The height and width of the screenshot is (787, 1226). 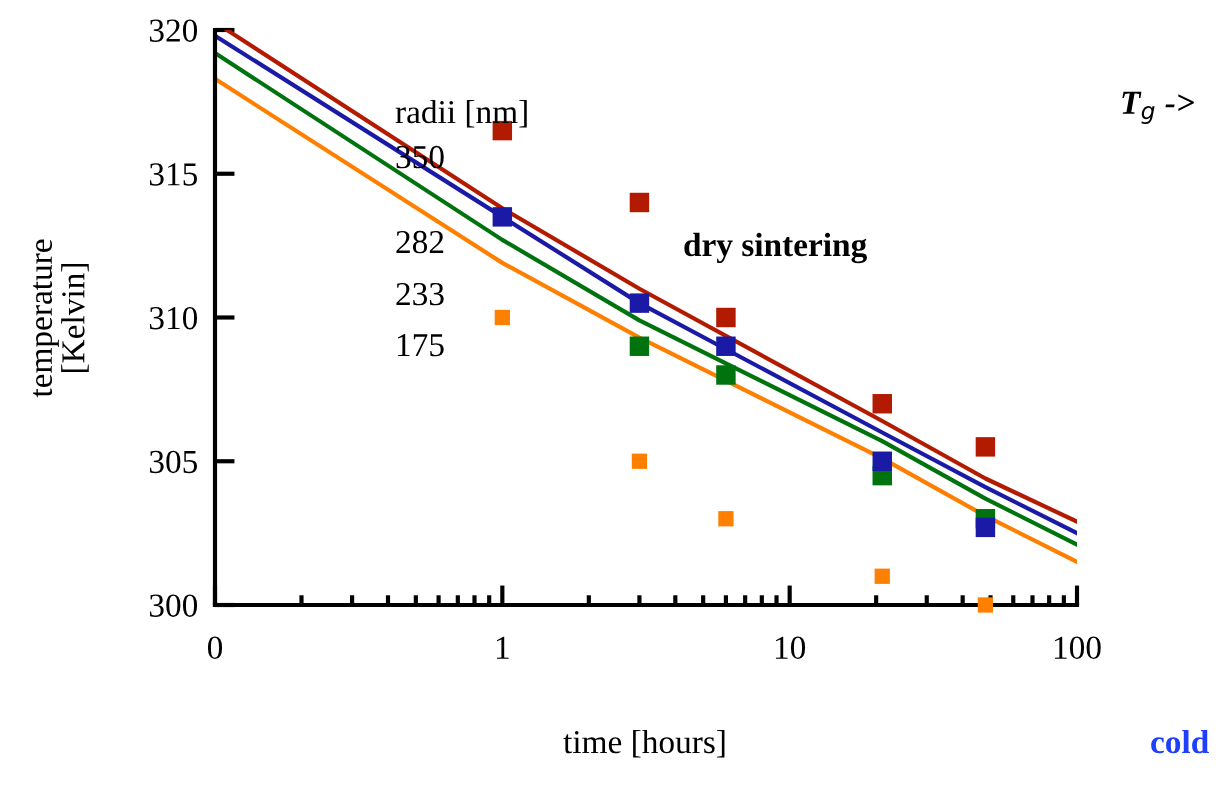 What do you see at coordinates (173, 462) in the screenshot?
I see `y-tick-label: 305` at bounding box center [173, 462].